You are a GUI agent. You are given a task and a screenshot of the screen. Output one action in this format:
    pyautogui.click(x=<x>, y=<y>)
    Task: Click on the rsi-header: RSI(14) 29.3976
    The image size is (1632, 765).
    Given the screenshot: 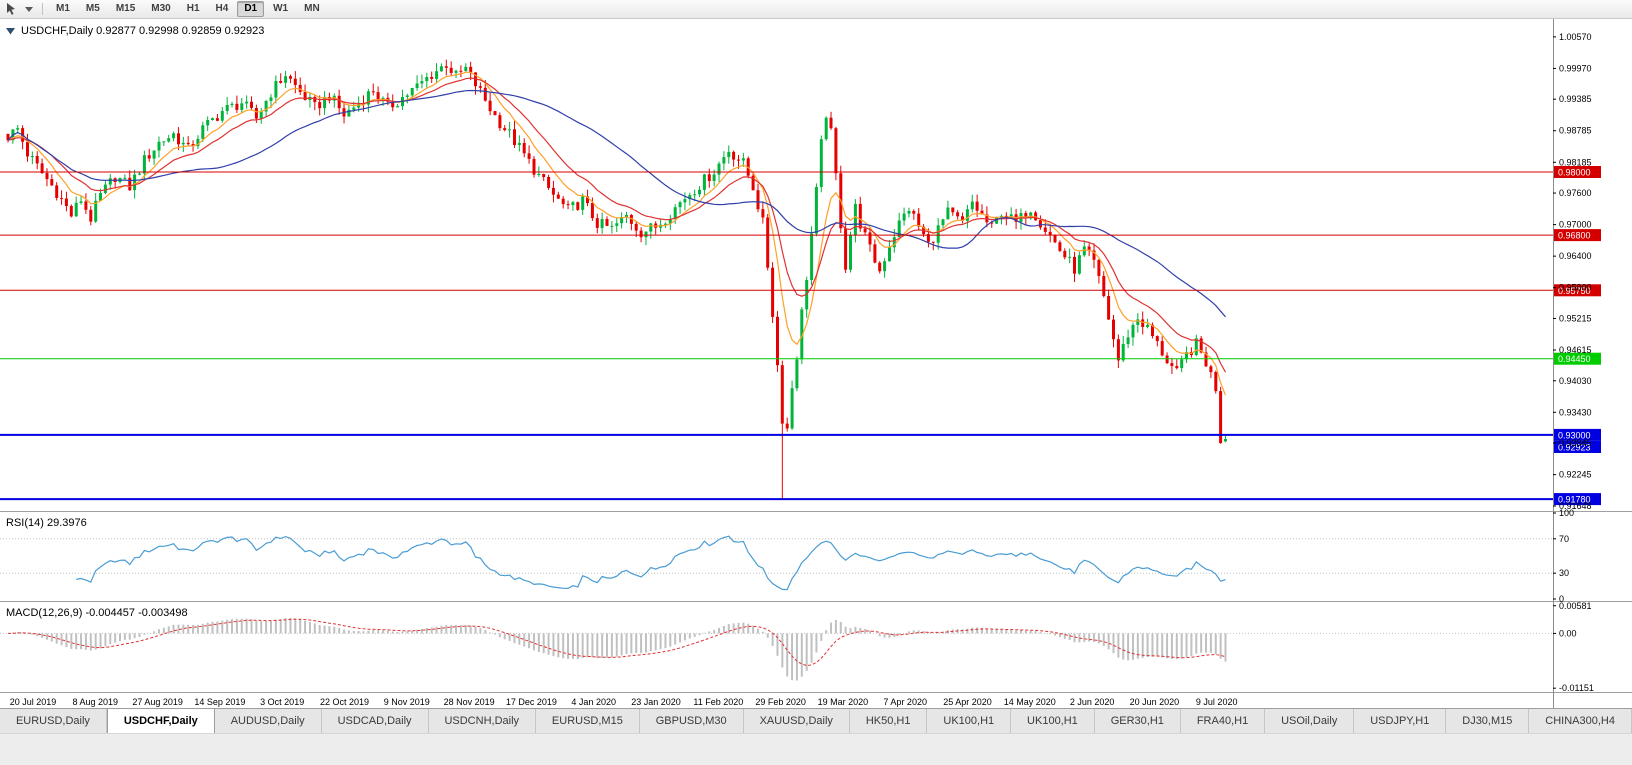 What is the action you would take?
    pyautogui.click(x=46, y=523)
    